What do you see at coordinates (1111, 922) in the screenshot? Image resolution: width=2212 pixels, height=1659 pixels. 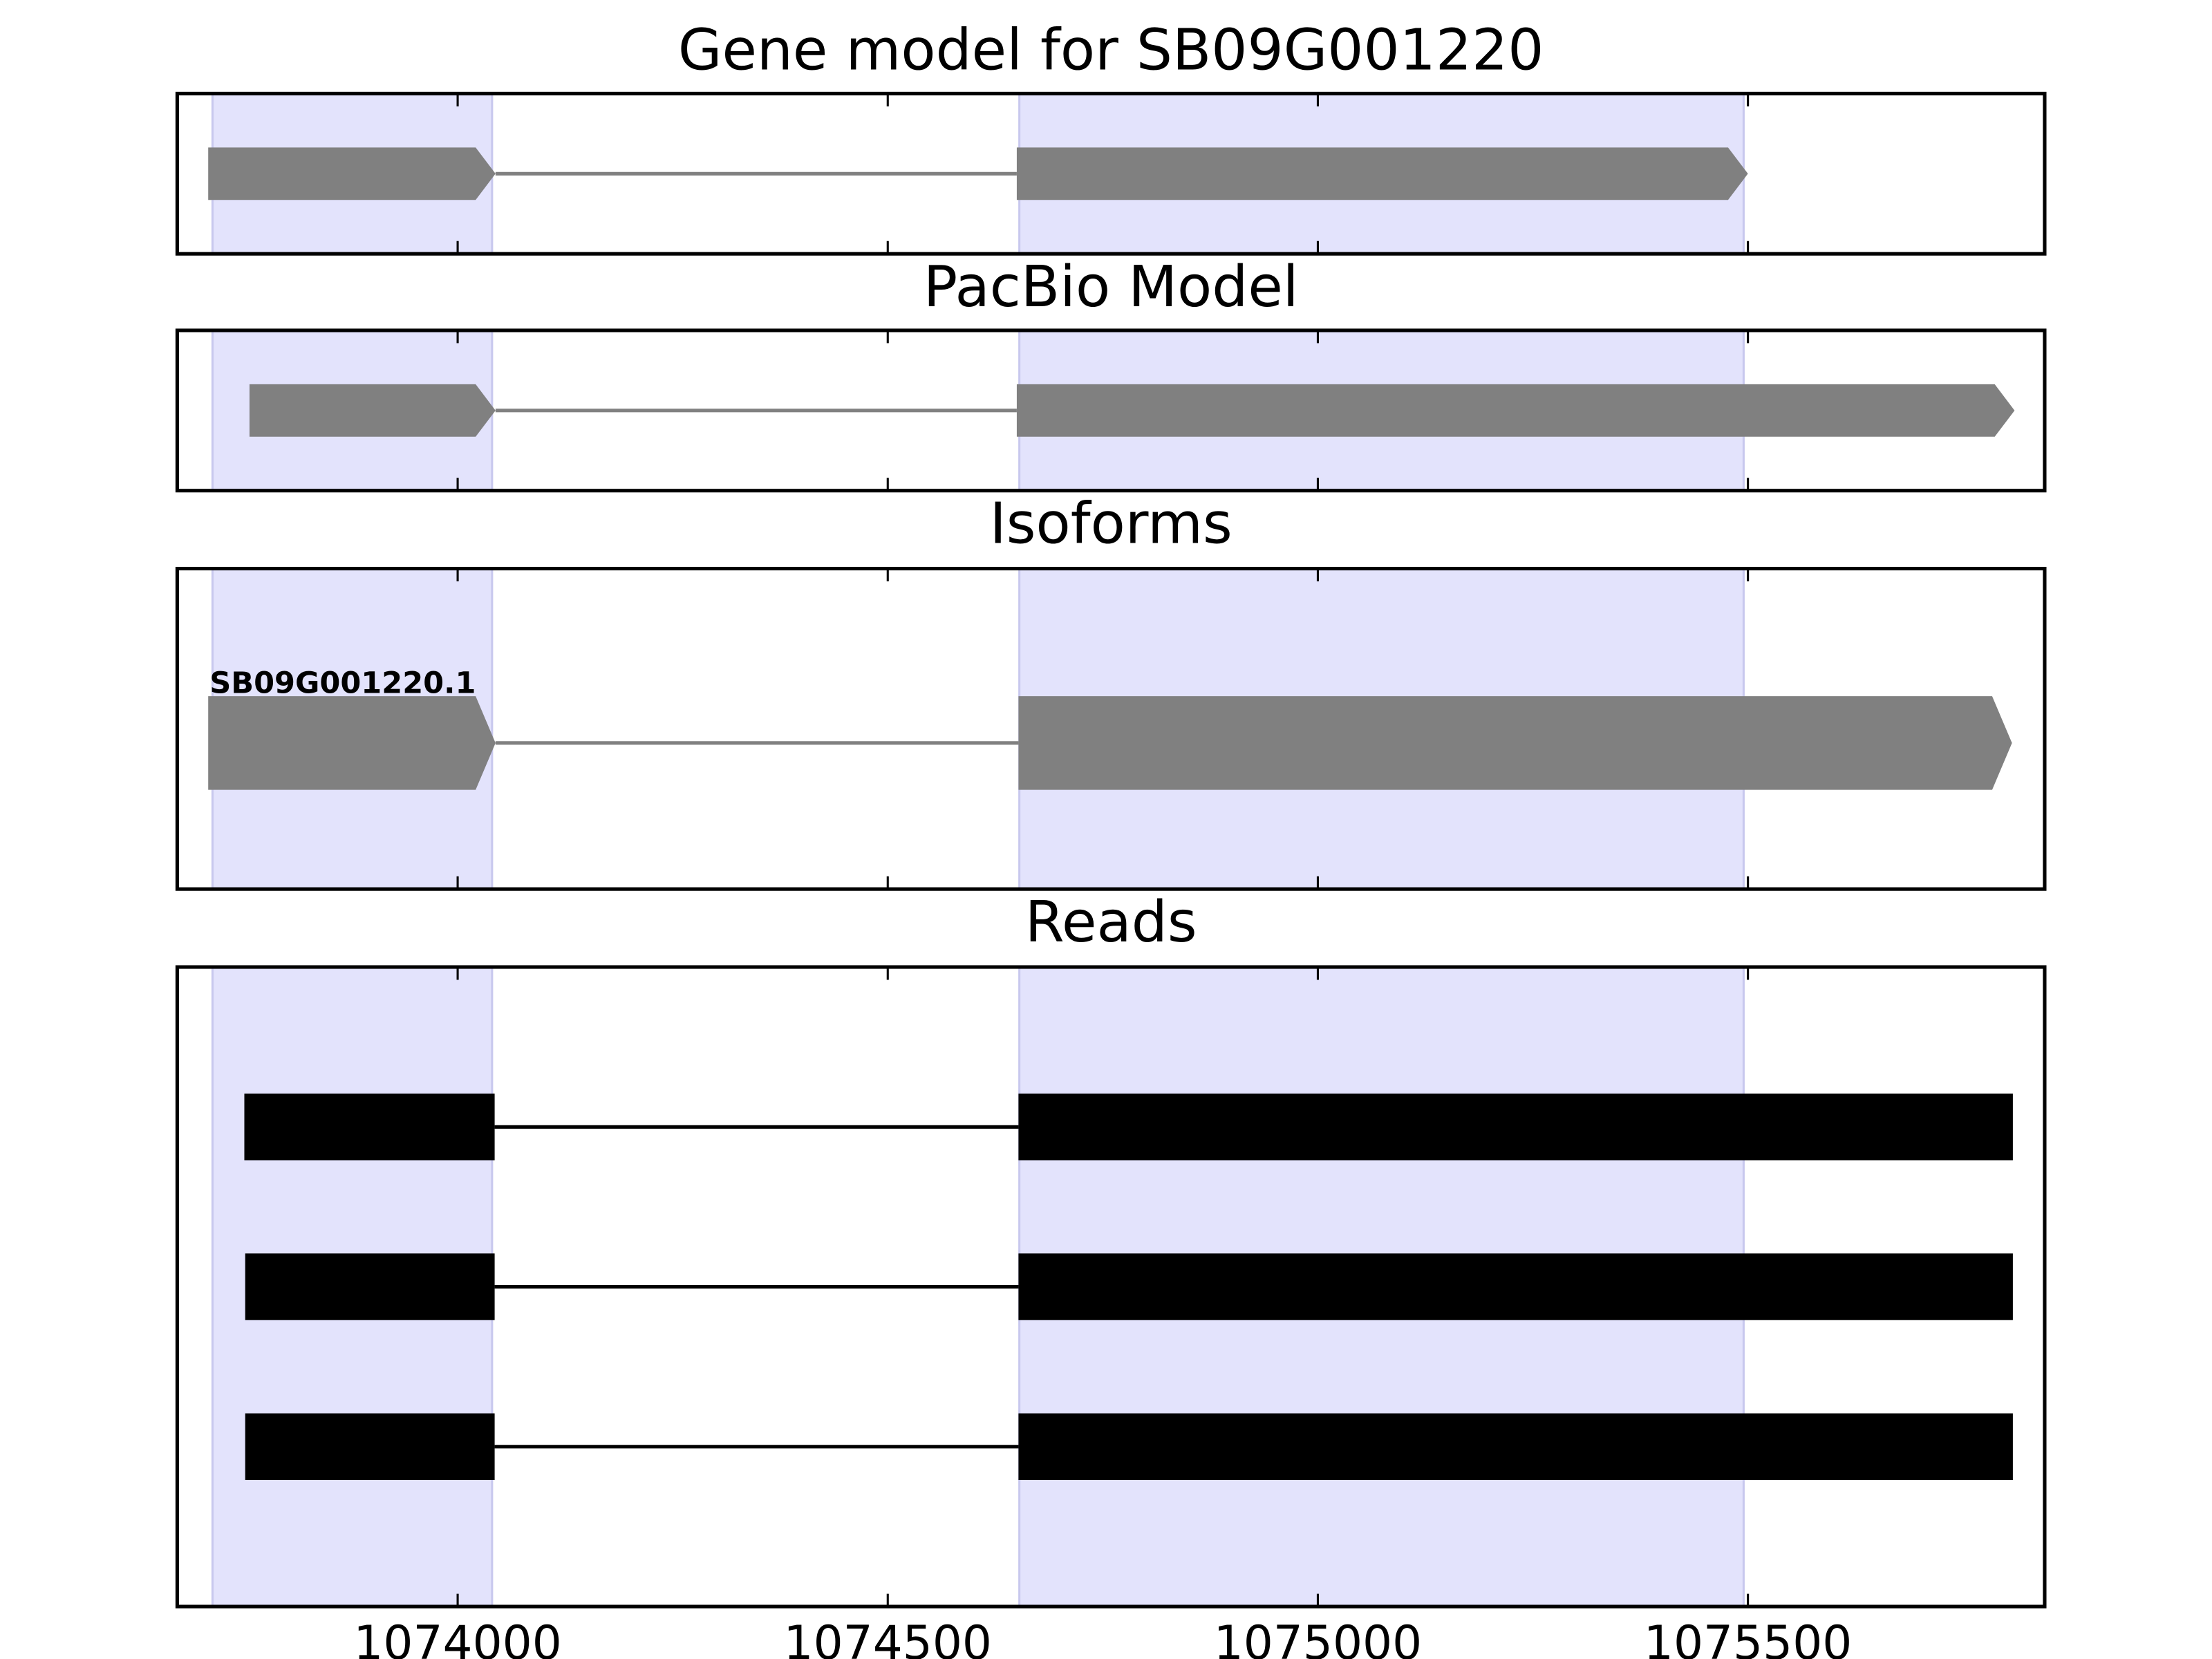 I see `panel-title: Reads` at bounding box center [1111, 922].